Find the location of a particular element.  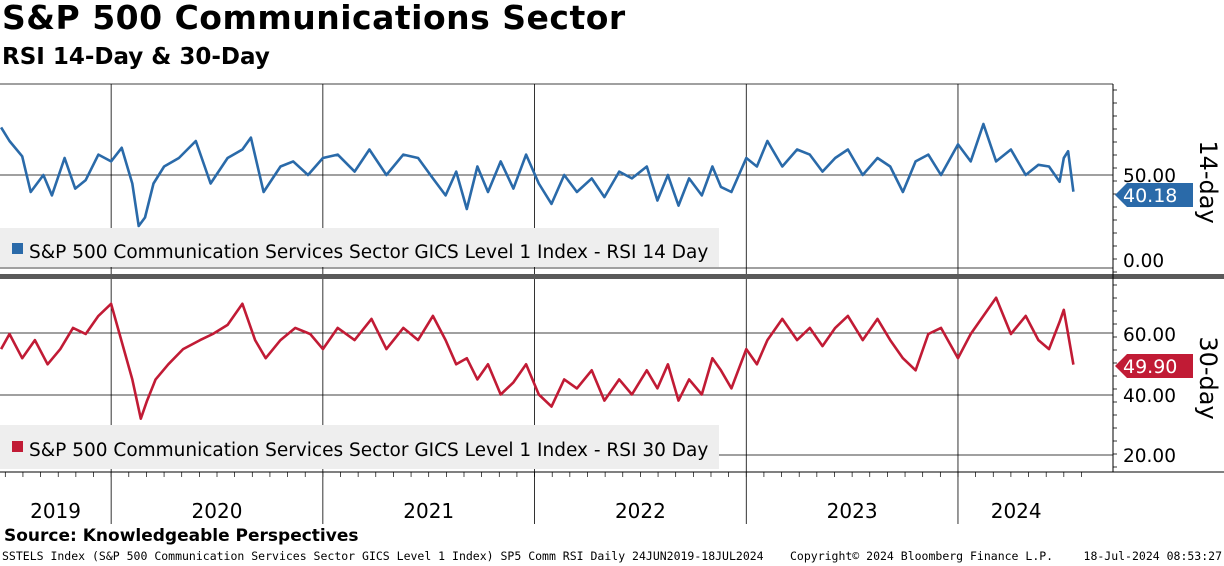

footer-copyright: Copyright© 2024 Bloomberg Finance L.P. is located at coordinates (922, 556).